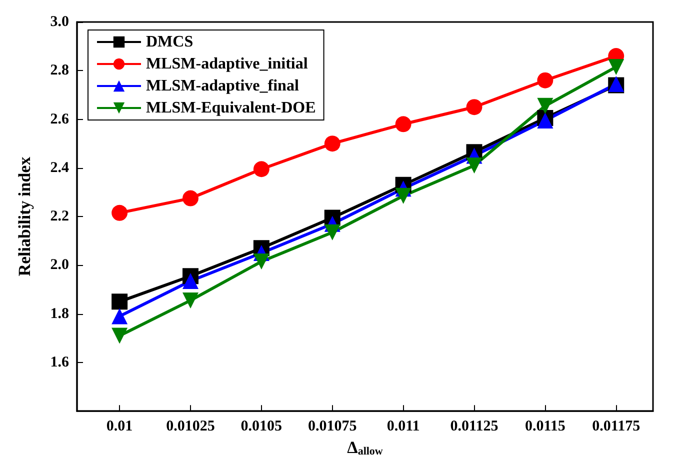 This screenshot has height=470, width=681. I want to click on y-tick-label: 3.0, so click(59, 22).